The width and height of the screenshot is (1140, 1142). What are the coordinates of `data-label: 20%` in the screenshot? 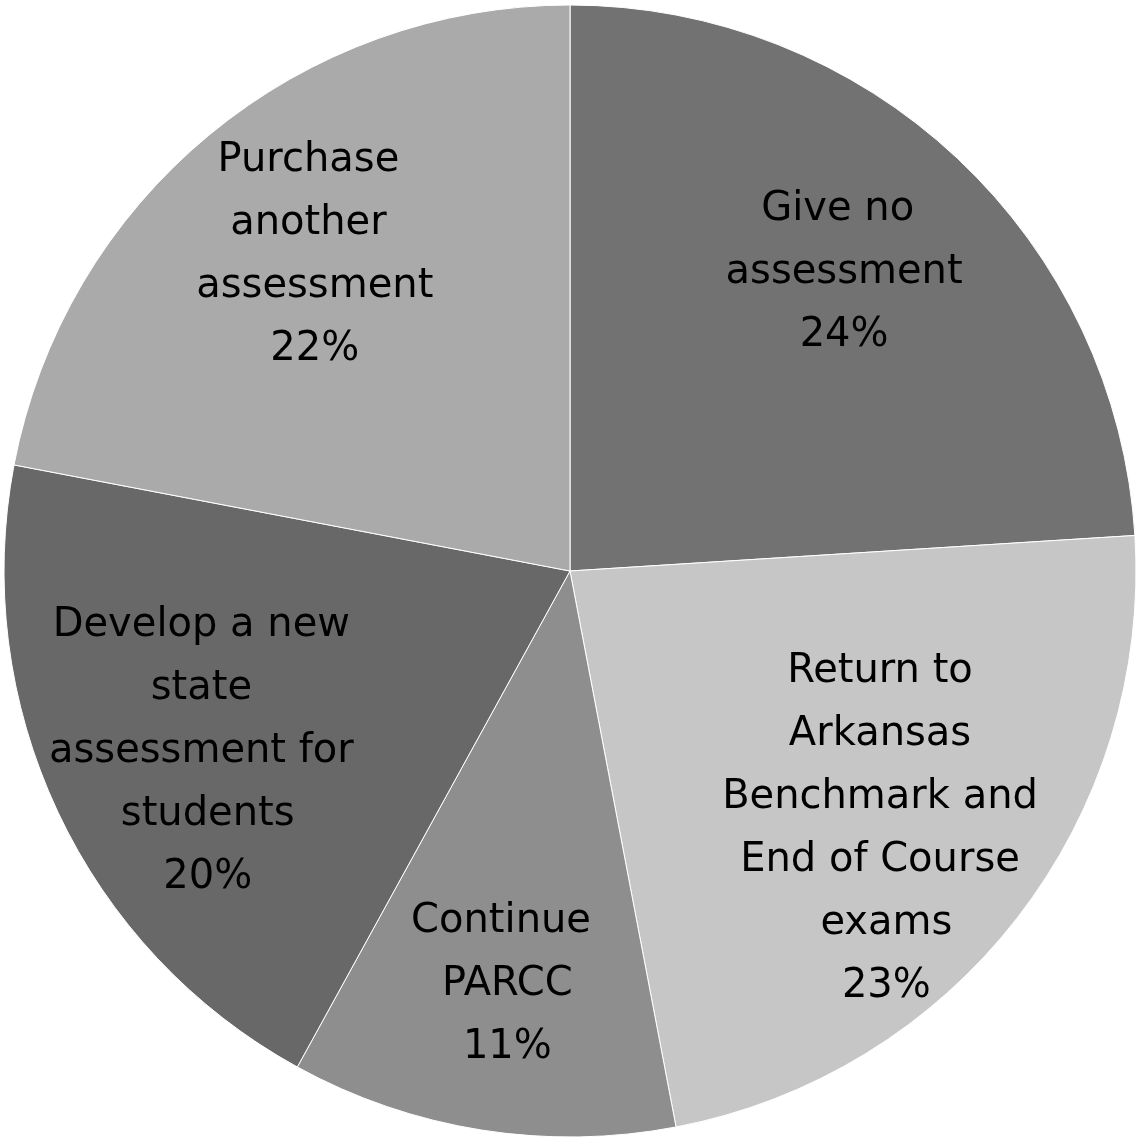 It's located at (208, 873).